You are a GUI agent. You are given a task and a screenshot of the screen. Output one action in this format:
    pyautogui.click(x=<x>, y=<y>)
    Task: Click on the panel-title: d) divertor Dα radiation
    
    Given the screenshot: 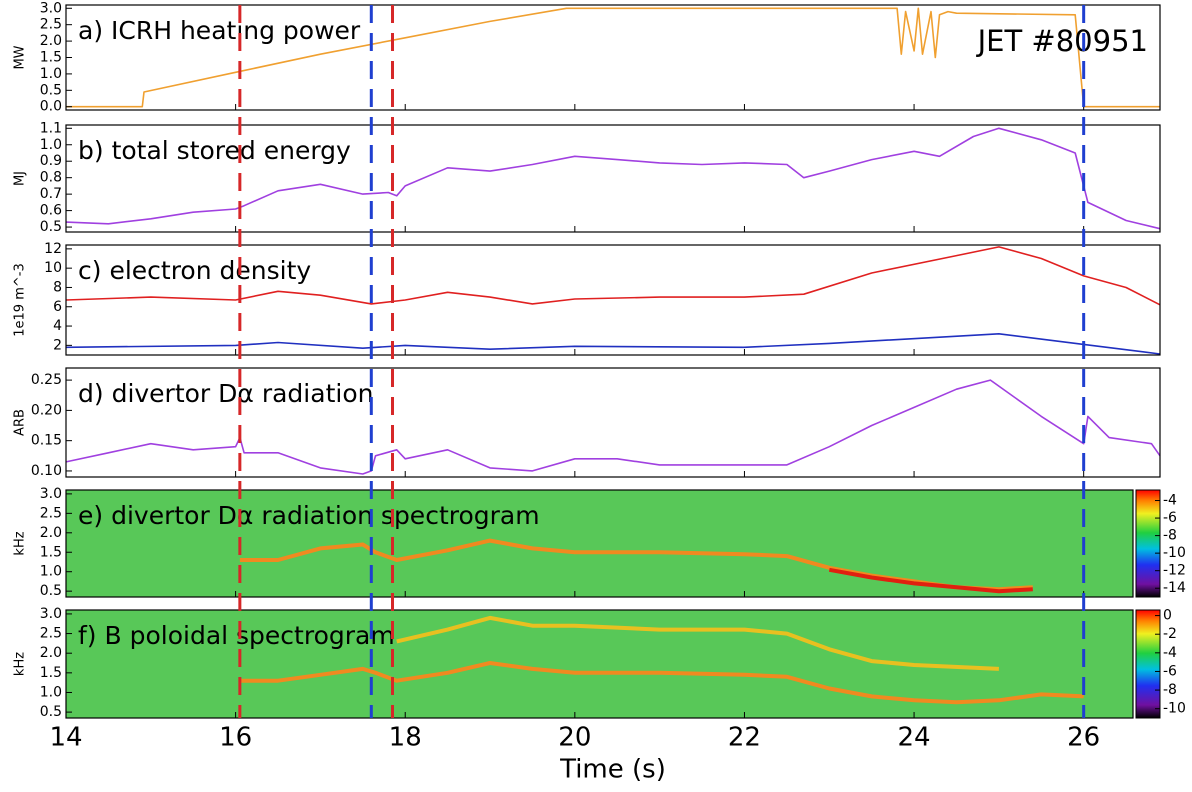 What is the action you would take?
    pyautogui.click(x=225, y=393)
    